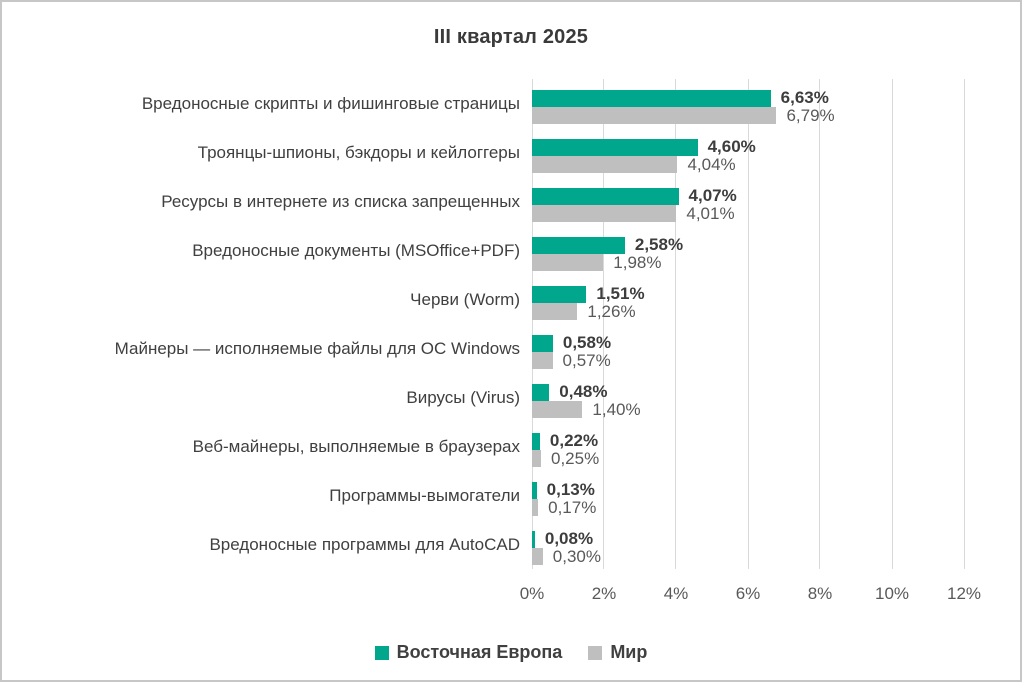 This screenshot has height=682, width=1022. I want to click on legend-item-world: Мир, so click(617, 652).